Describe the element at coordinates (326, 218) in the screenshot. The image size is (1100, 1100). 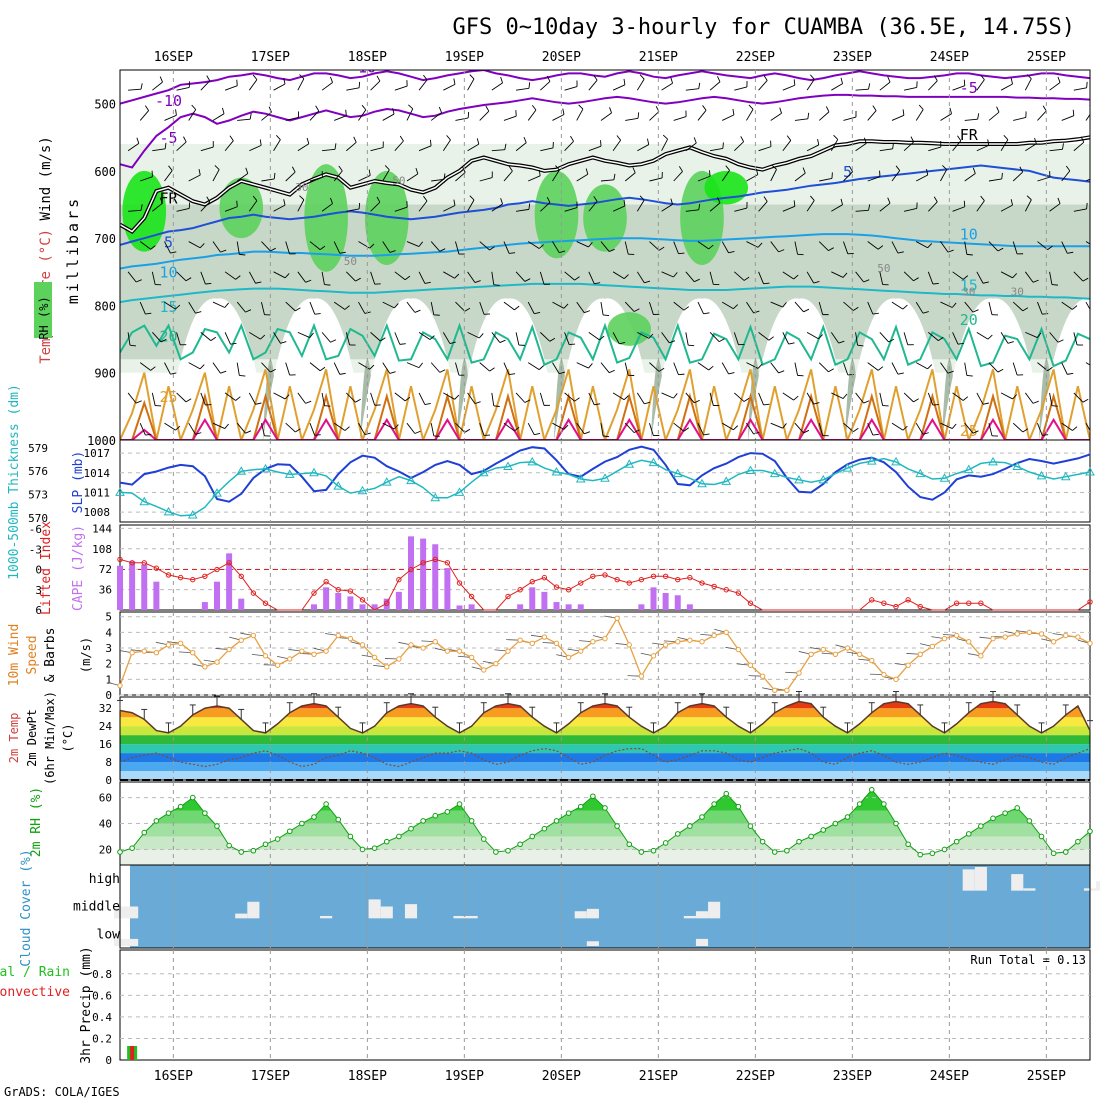
I see `rh-humid-core` at that location.